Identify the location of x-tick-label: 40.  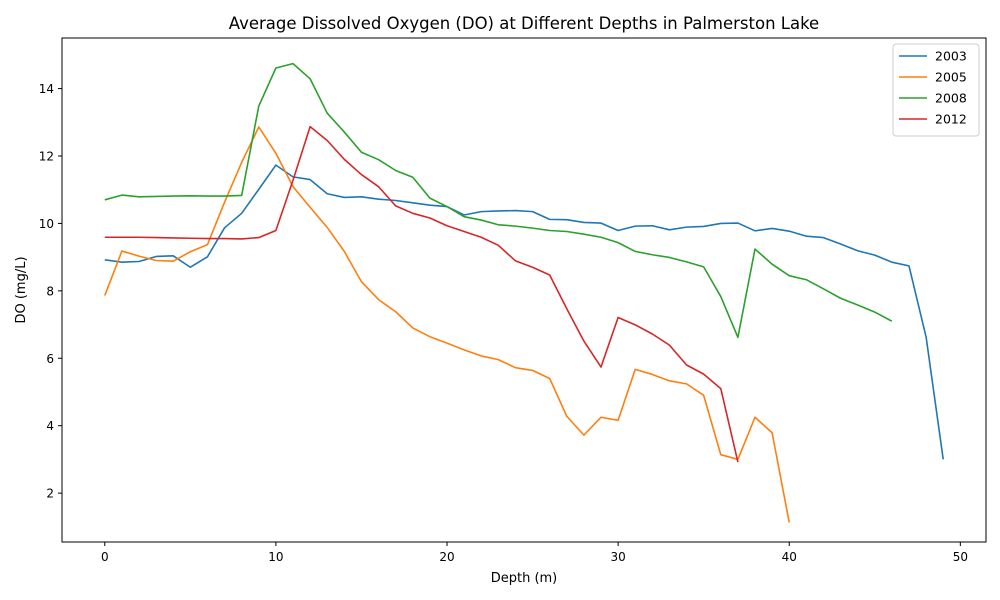
(789, 557).